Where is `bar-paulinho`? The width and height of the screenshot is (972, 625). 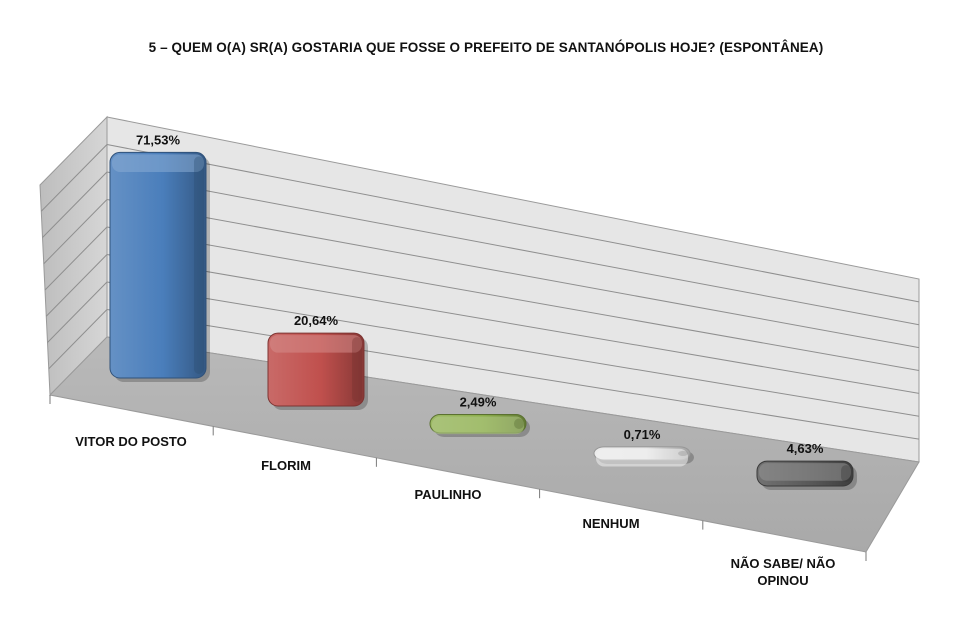 bar-paulinho is located at coordinates (479, 425).